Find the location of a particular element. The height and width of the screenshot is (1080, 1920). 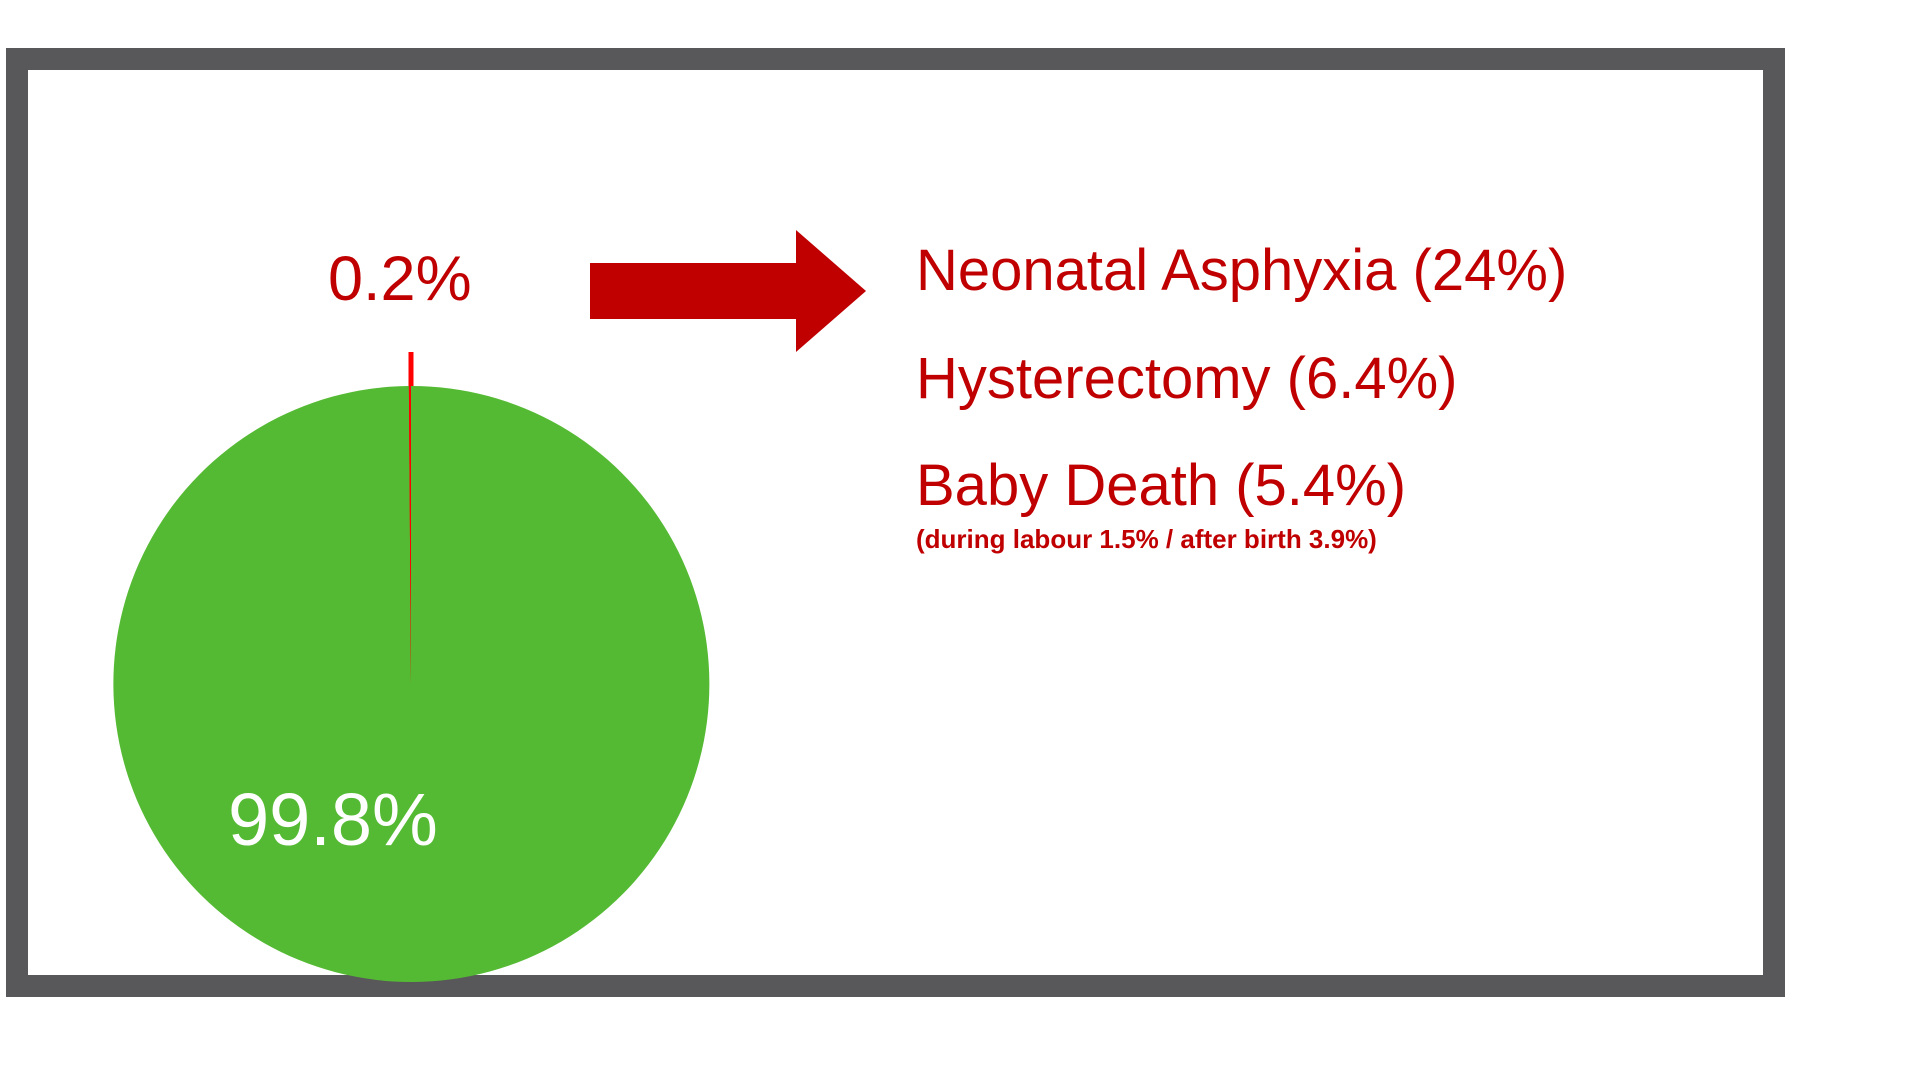

outcome-item-hysterectomy: Hysterectomy (6.4%) is located at coordinates (1366, 378).